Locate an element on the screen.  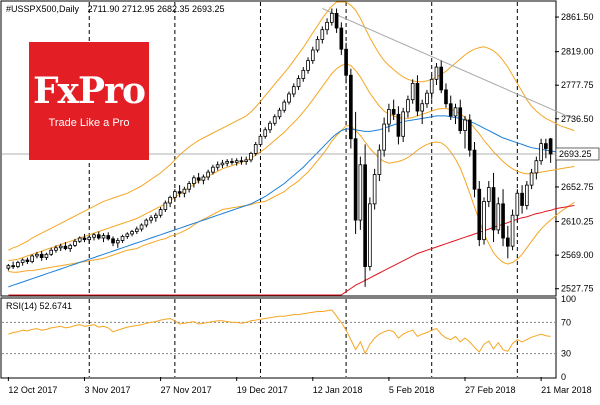
rsi-tick-label: 0 is located at coordinates (563, 377).